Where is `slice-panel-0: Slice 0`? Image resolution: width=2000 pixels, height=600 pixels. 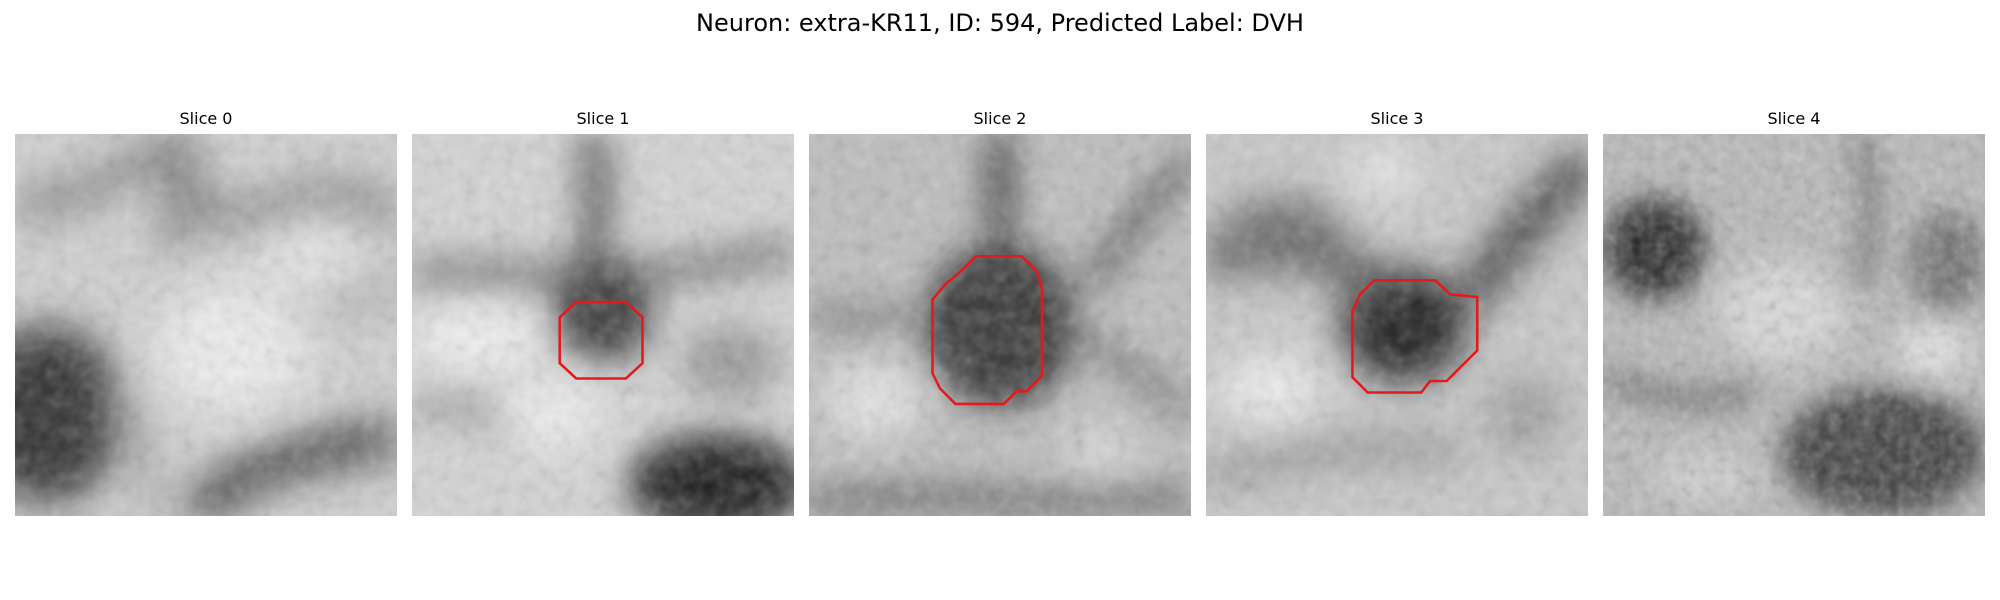 slice-panel-0: Slice 0 is located at coordinates (206, 314).